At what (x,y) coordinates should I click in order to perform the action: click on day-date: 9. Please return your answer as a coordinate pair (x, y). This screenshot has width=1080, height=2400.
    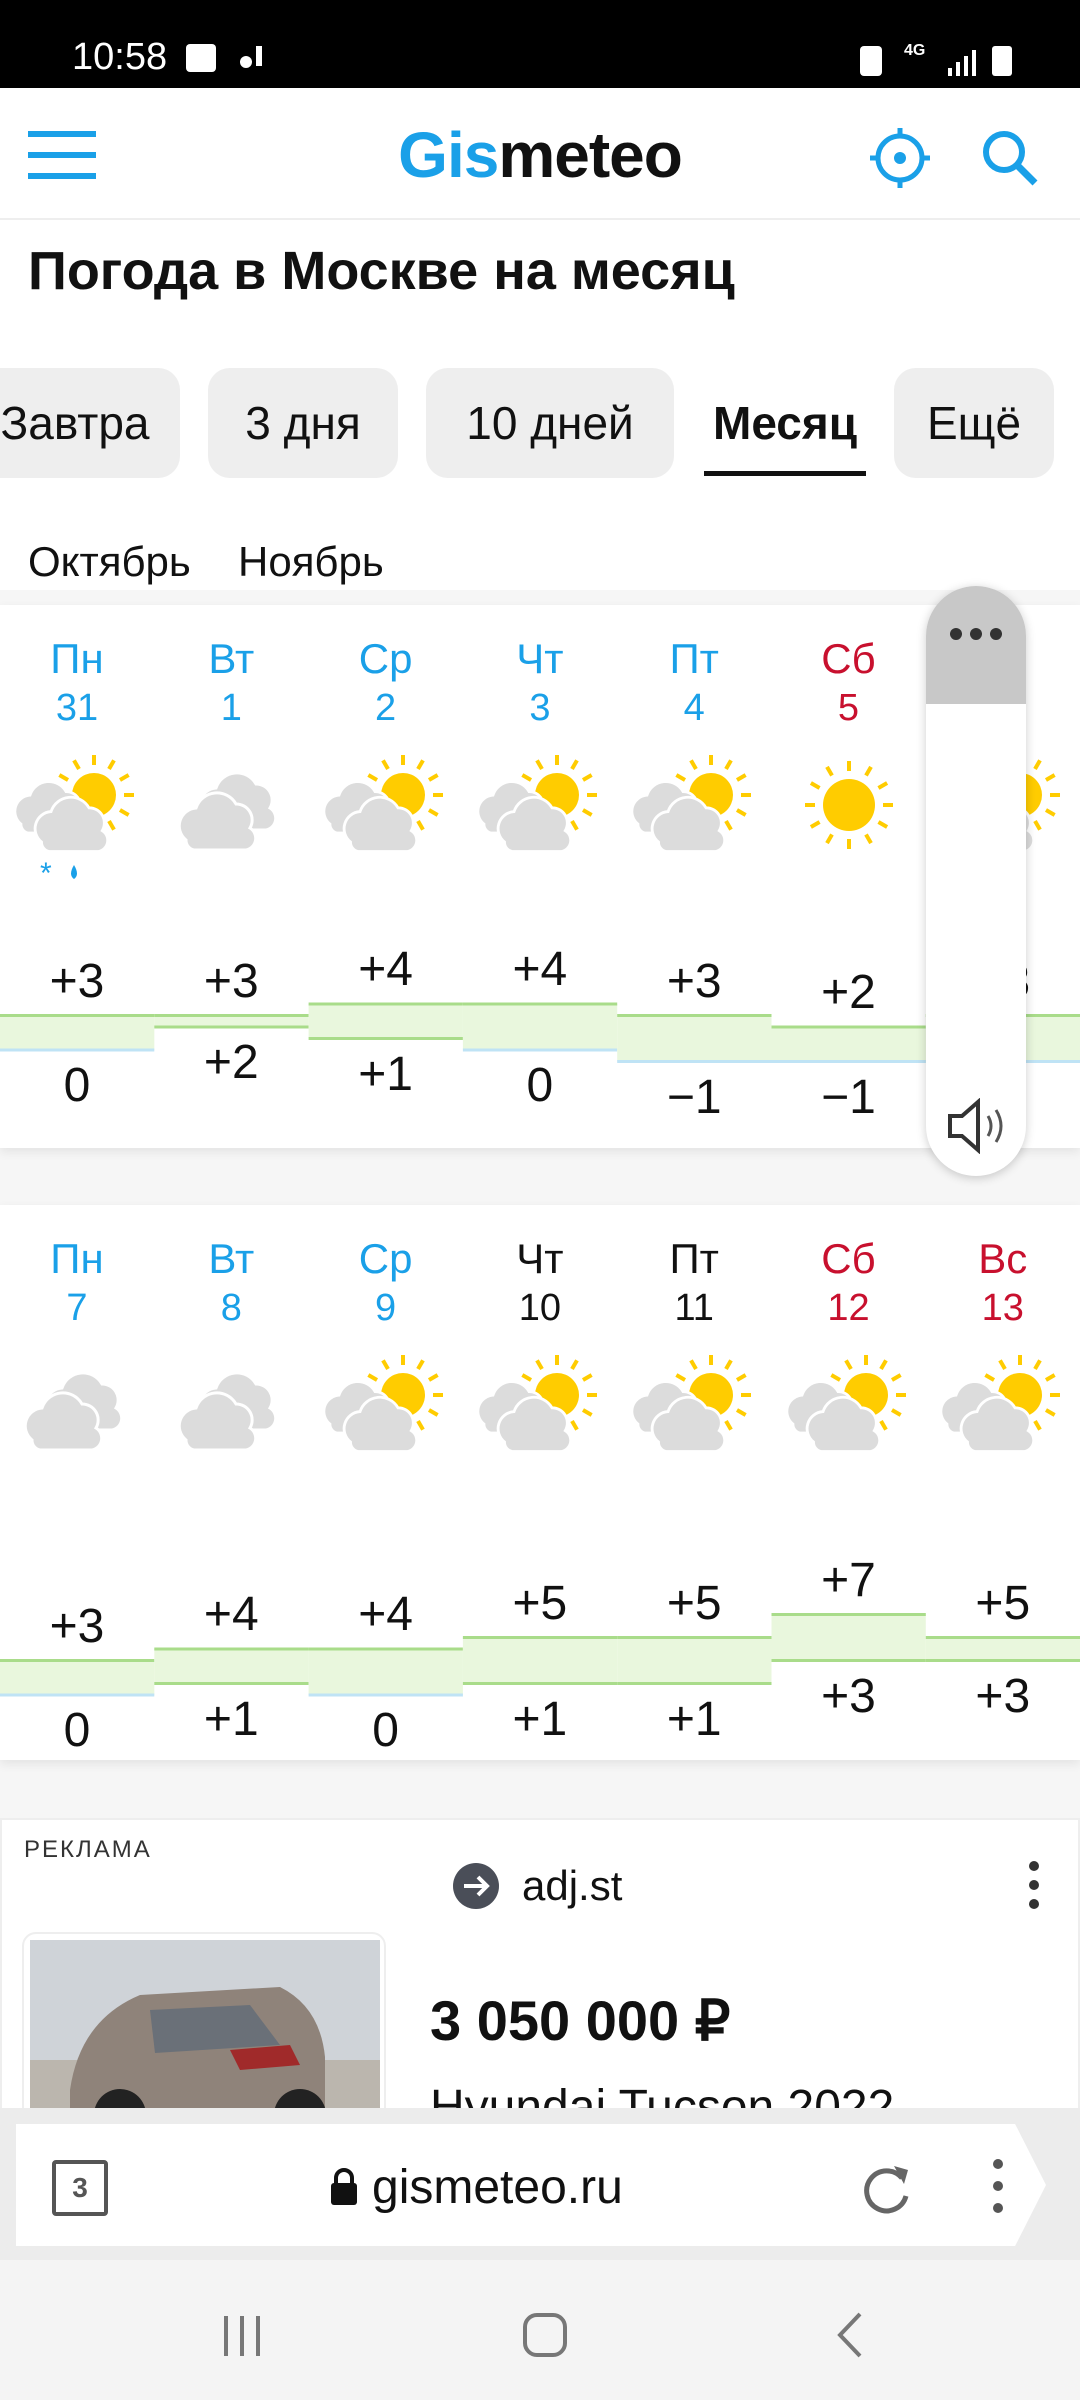
    Looking at the image, I should click on (386, 1308).